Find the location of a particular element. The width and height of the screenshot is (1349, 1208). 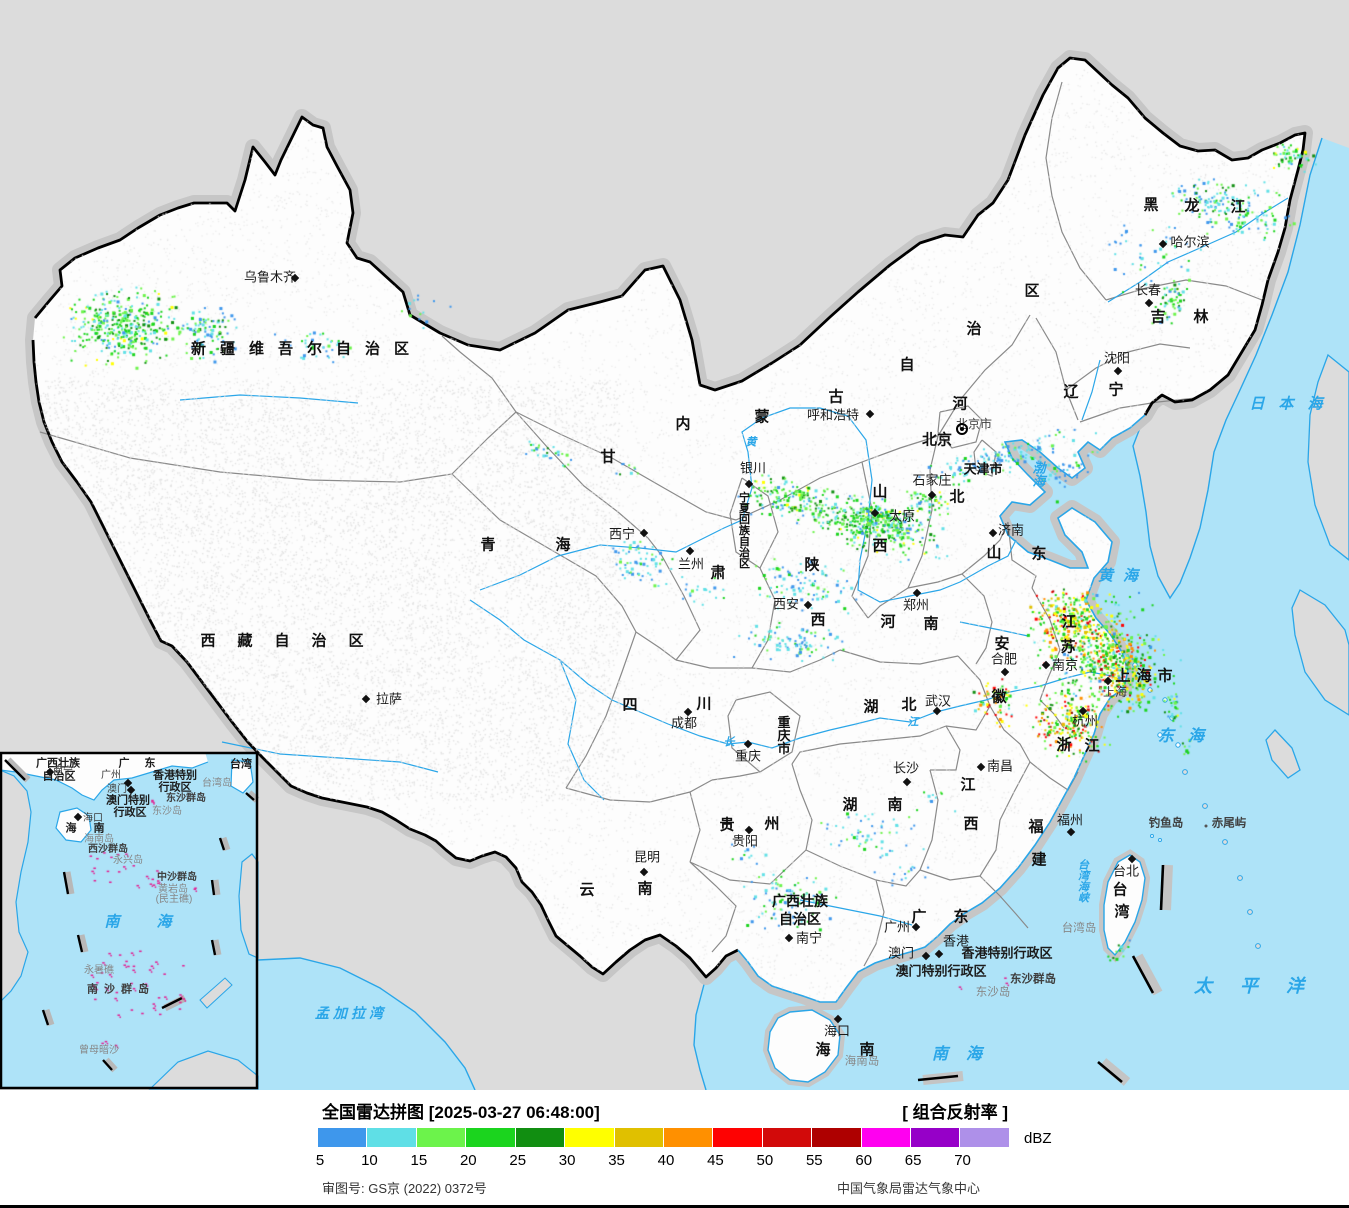

scale-tick-label: 70 is located at coordinates (962, 1160).